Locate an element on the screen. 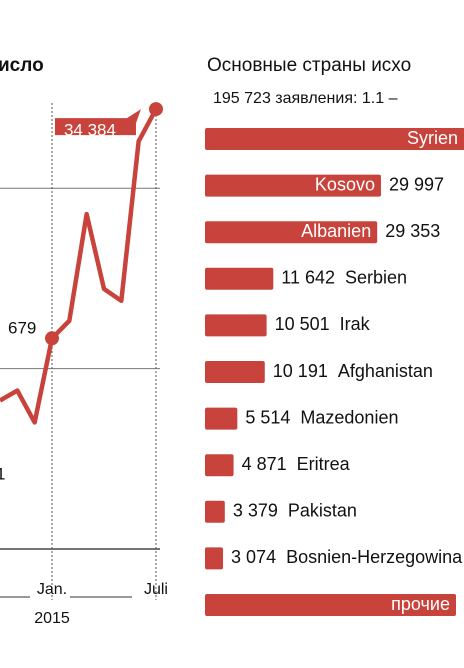  category-label: Serbien is located at coordinates (376, 278).